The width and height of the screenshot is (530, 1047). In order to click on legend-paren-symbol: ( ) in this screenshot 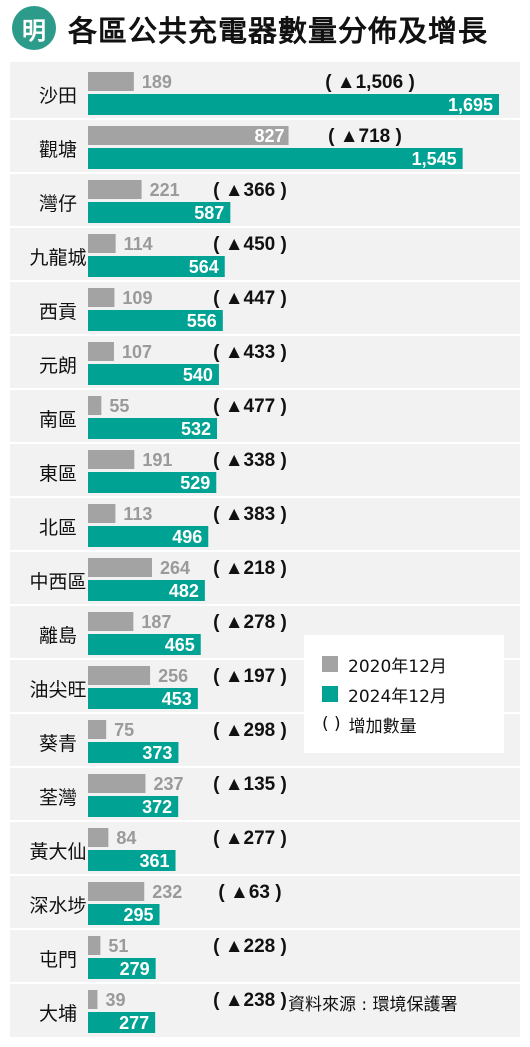, I will do `click(331, 724)`.